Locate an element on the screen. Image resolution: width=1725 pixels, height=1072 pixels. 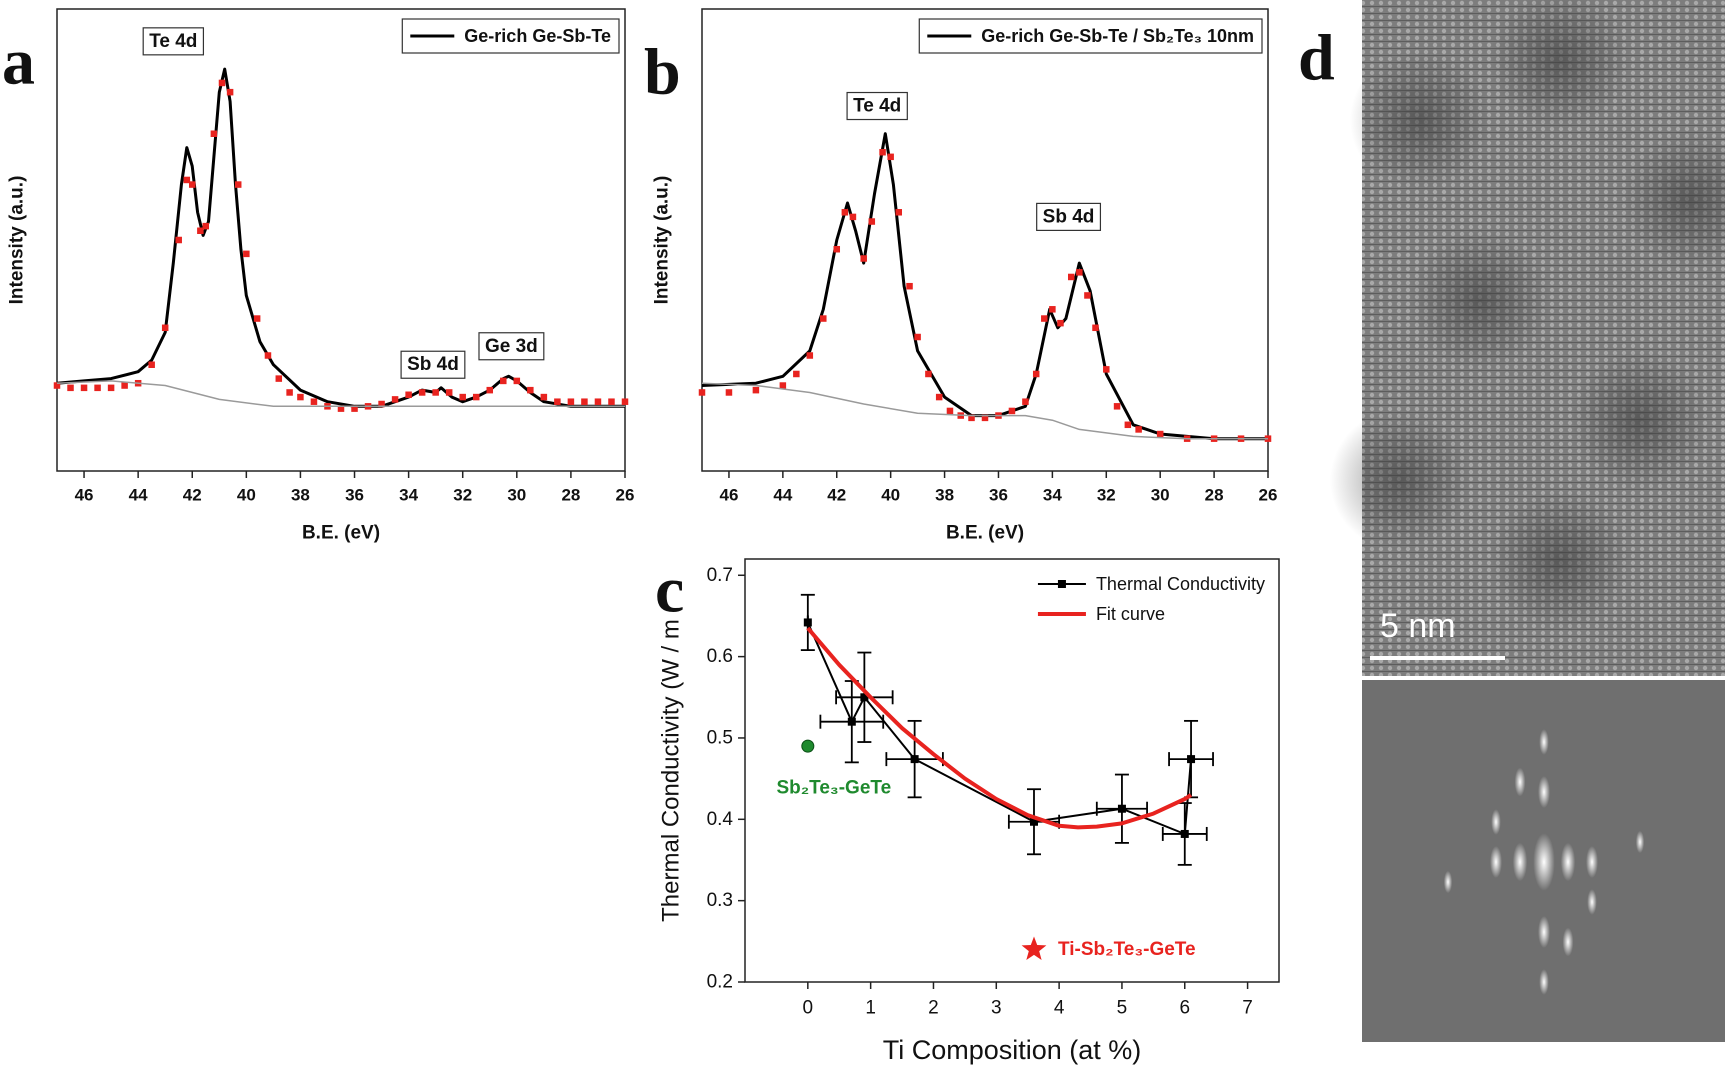
x-tick-label: 1 is located at coordinates (870, 1008).